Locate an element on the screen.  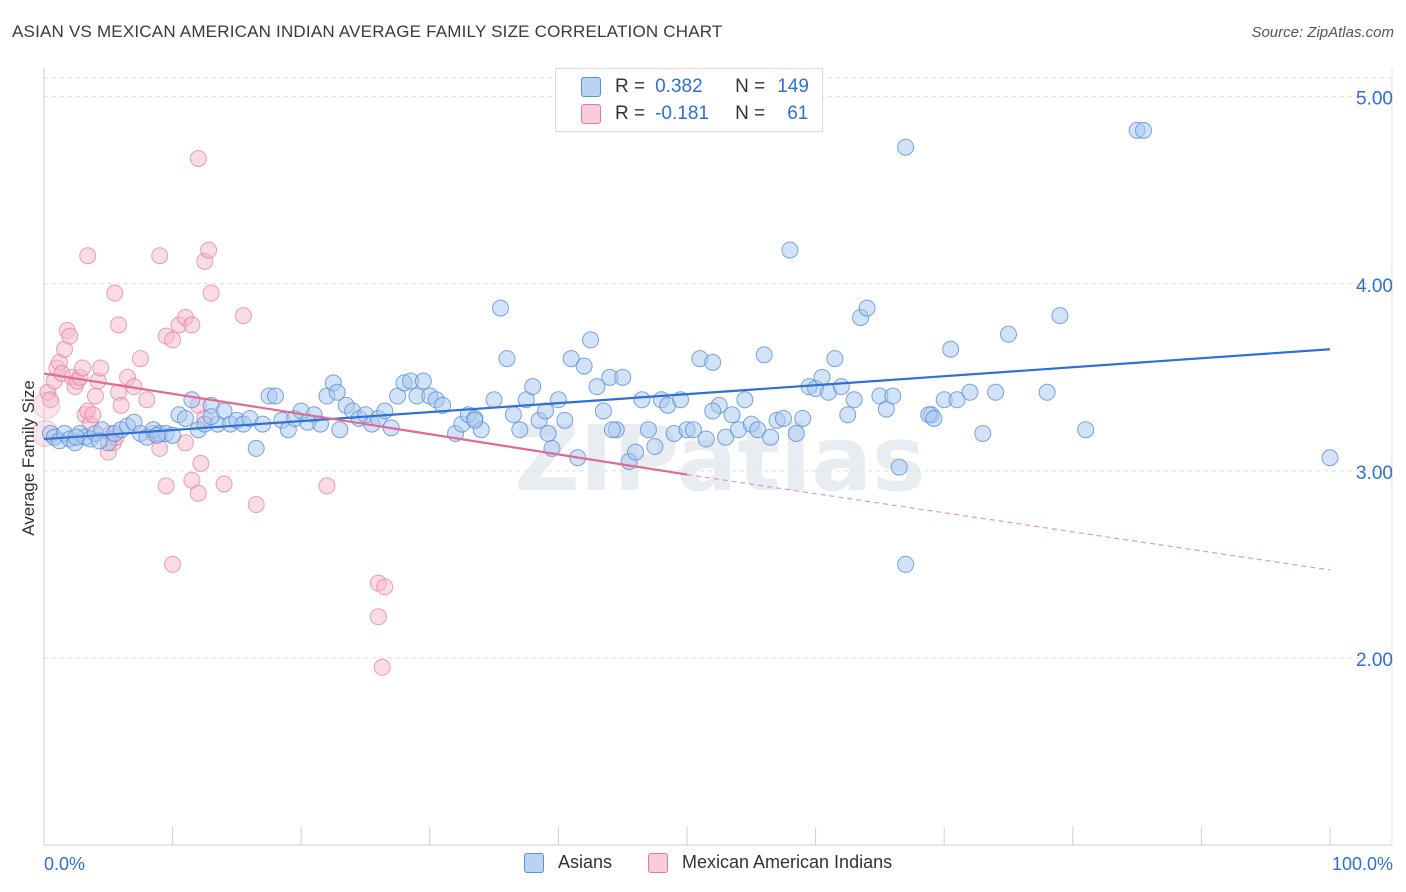
y-tick-label: 3.00 is located at coordinates (1374, 473).